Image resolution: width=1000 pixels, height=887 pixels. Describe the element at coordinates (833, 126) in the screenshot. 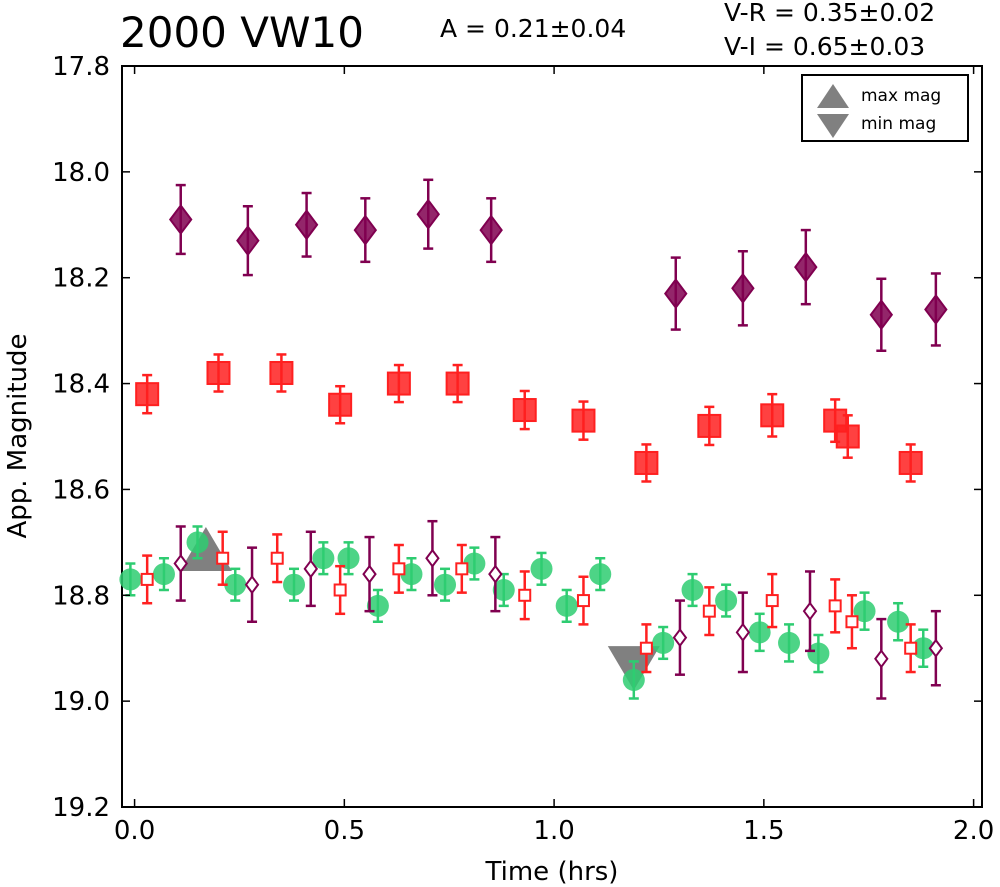

I see `min-mag-triangle-icon` at that location.